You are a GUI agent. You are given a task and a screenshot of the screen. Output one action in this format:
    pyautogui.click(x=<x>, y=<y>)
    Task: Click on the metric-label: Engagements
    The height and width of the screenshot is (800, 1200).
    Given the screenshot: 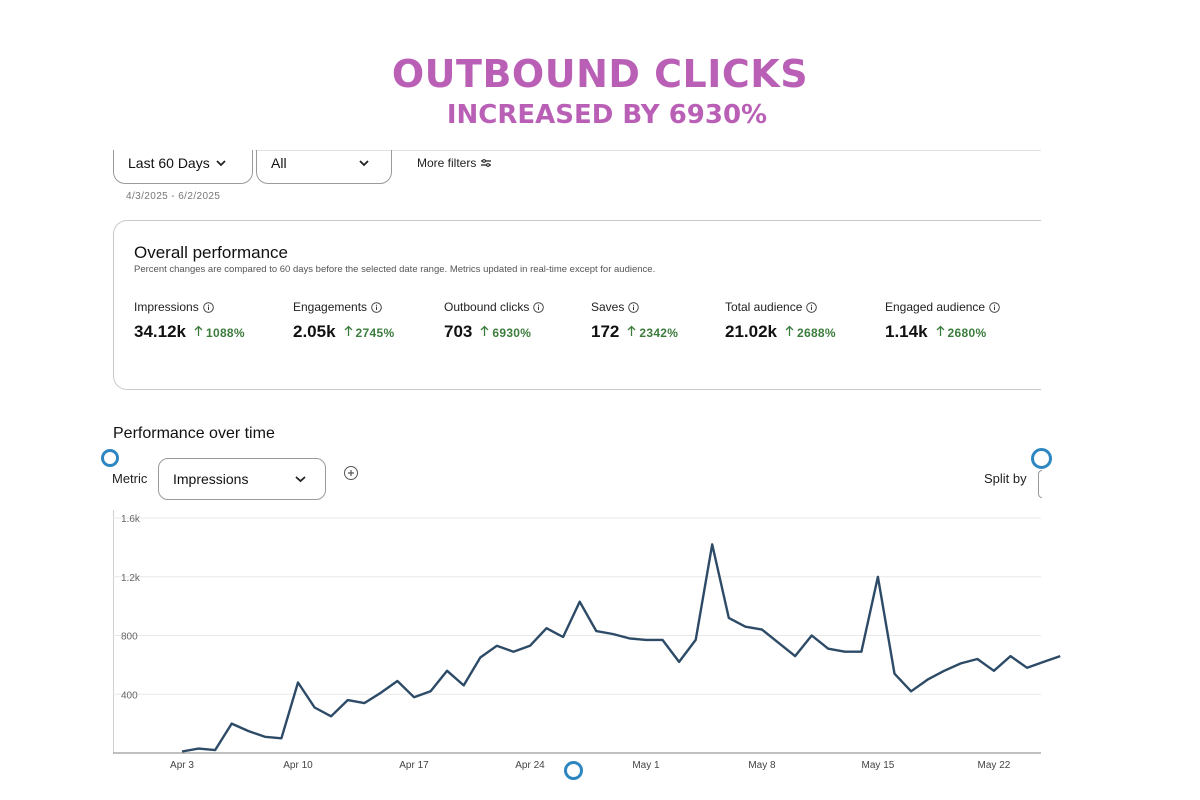 What is the action you would take?
    pyautogui.click(x=330, y=307)
    